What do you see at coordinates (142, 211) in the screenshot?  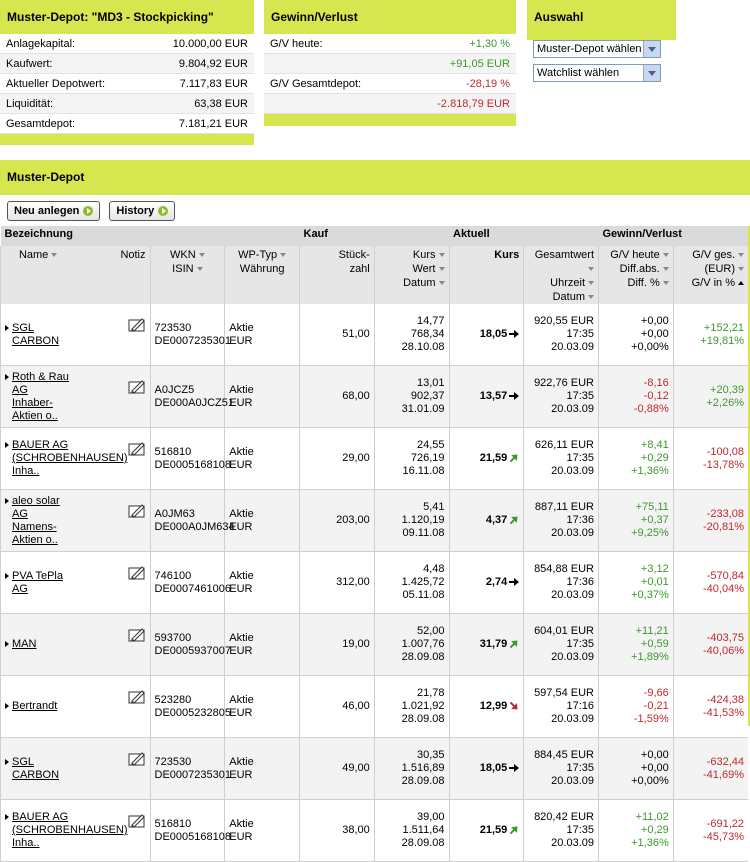 I see `button: History` at bounding box center [142, 211].